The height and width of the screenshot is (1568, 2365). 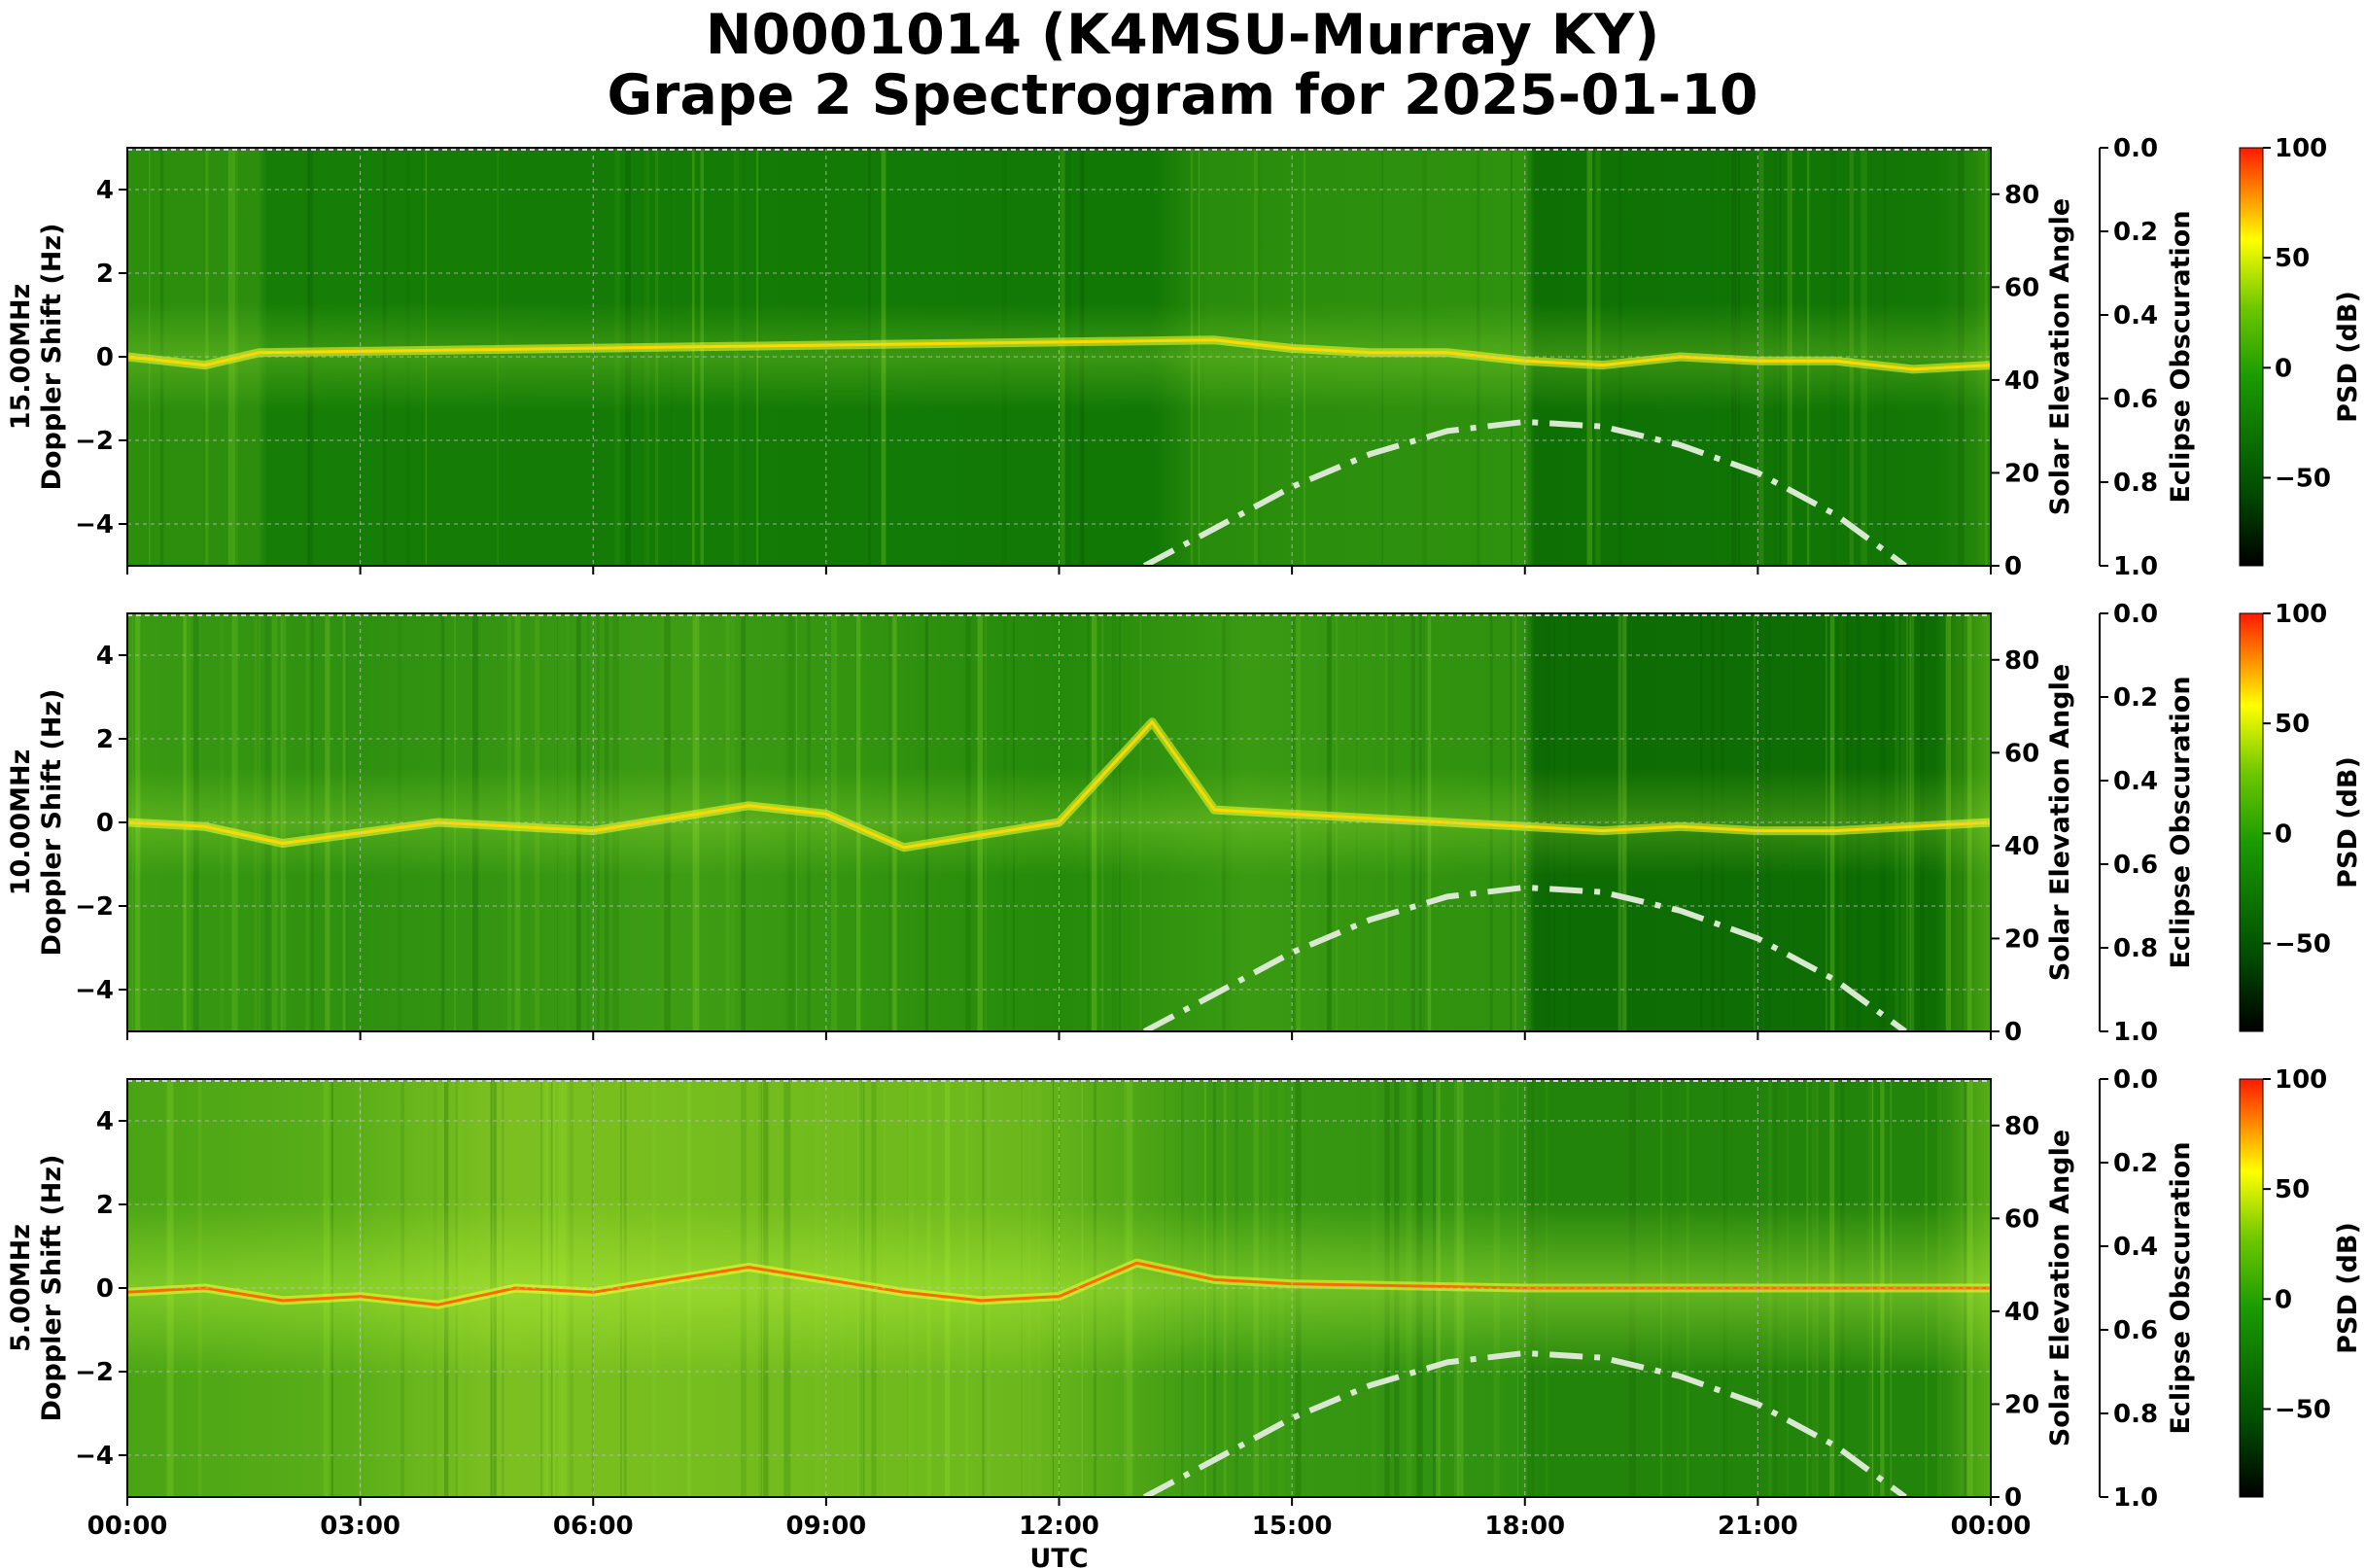 What do you see at coordinates (1524, 1526) in the screenshot?
I see `x-tick-label: 18:00` at bounding box center [1524, 1526].